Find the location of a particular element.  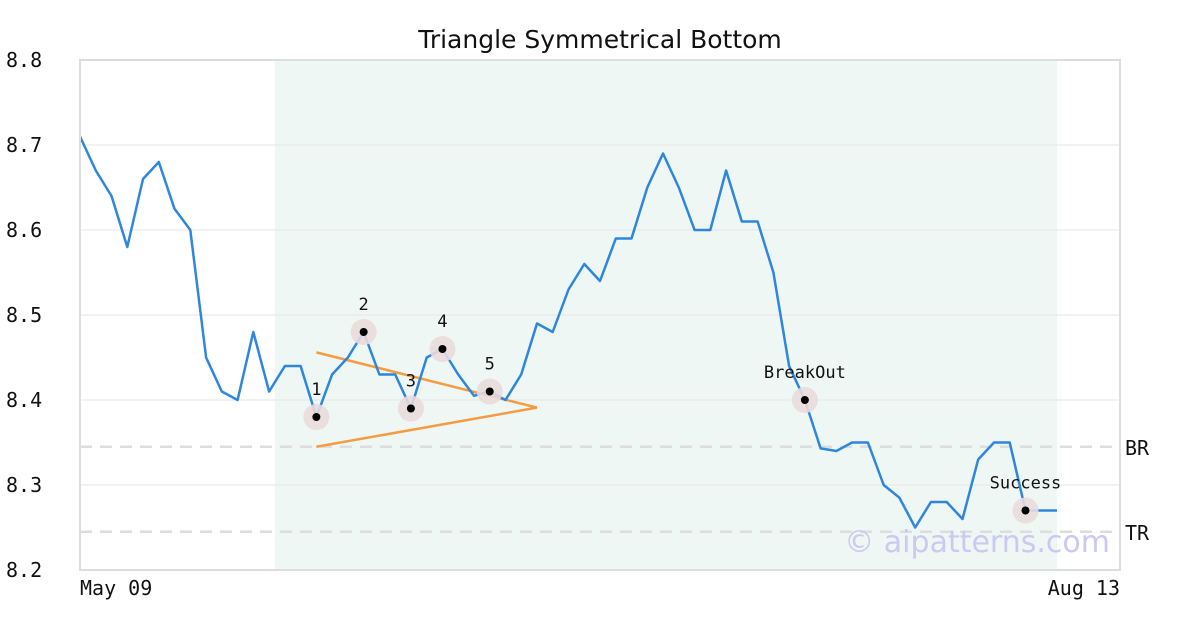

y-axis-ticks: 8.2 8.3 8.4 8.5 8.6 8.7 8.8 is located at coordinates (24, 315).